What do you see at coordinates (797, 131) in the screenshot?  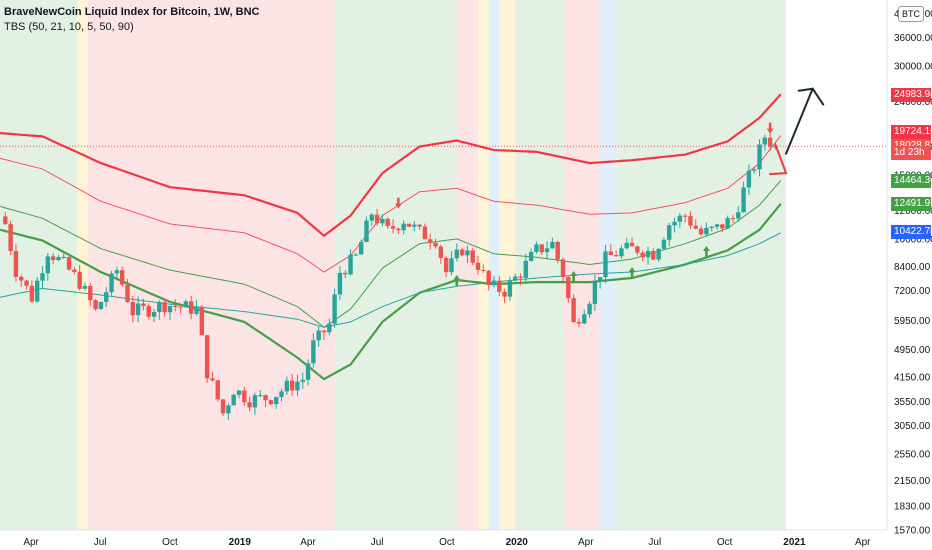 I see `drawn-arrows` at bounding box center [797, 131].